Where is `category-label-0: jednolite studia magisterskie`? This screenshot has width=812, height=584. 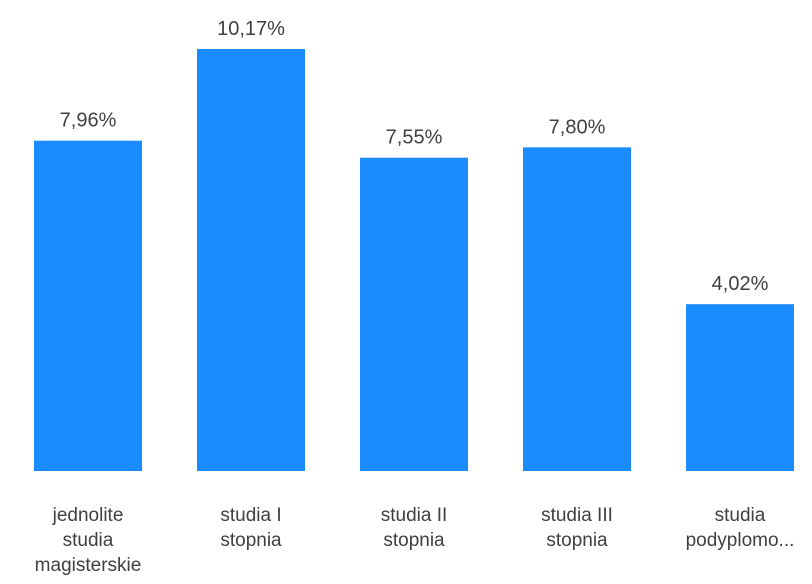 category-label-0: jednolite studia magisterskie is located at coordinates (88, 540).